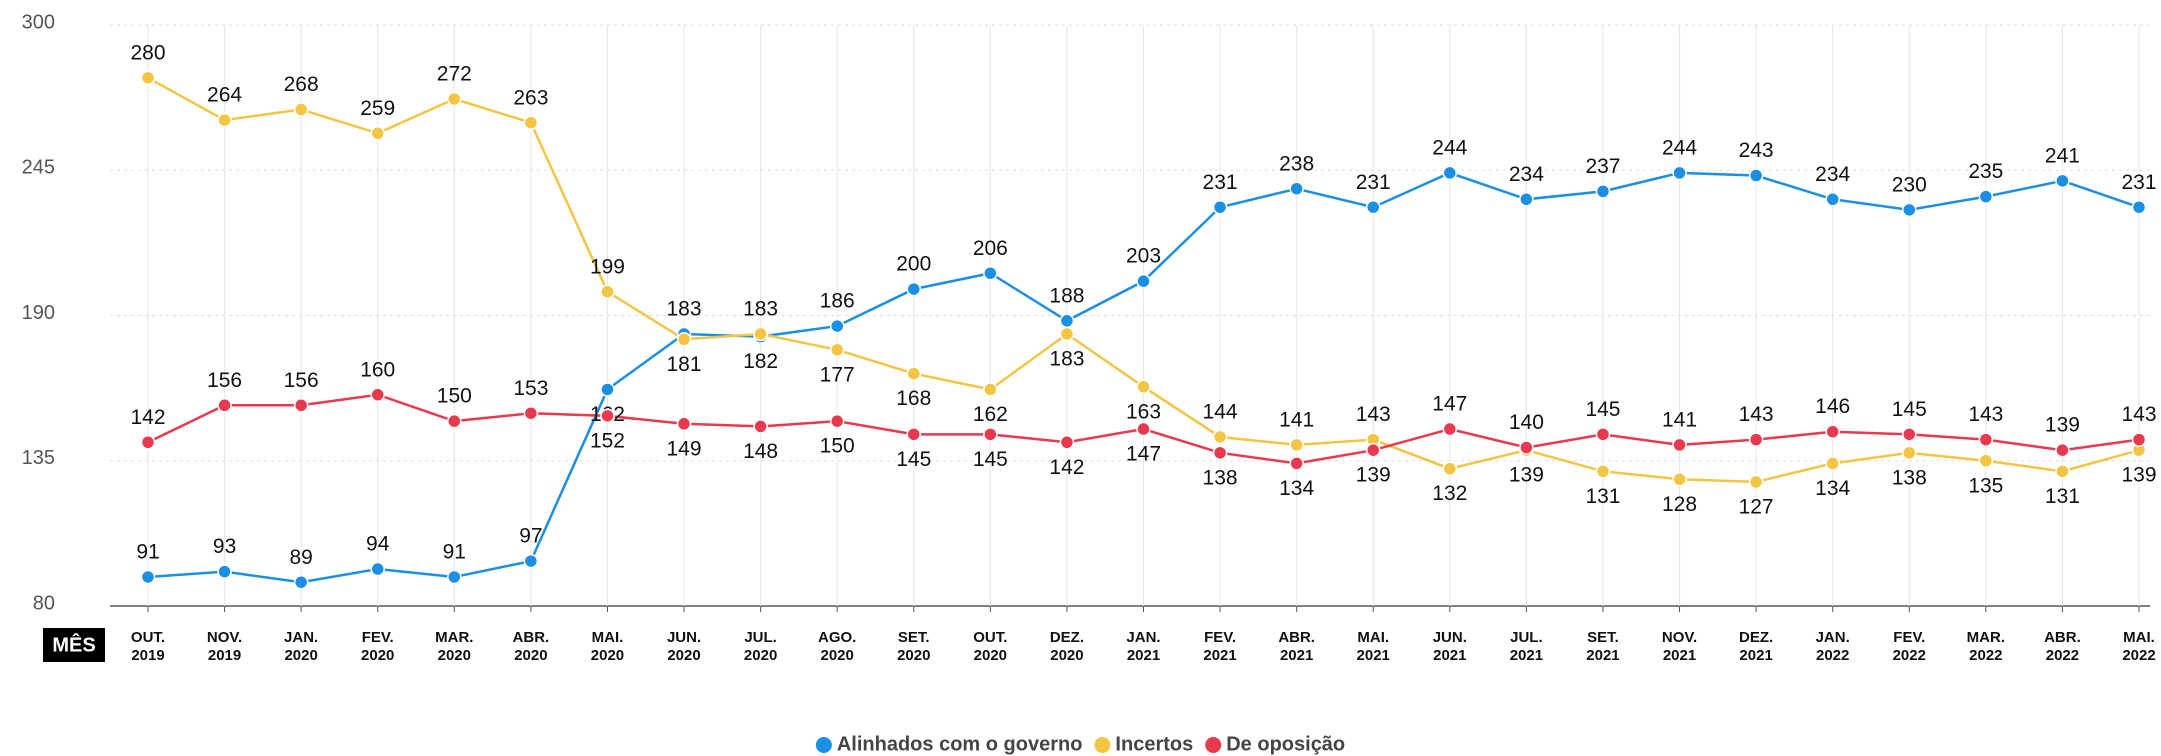  What do you see at coordinates (1296, 163) in the screenshot?
I see `data-label: 238` at bounding box center [1296, 163].